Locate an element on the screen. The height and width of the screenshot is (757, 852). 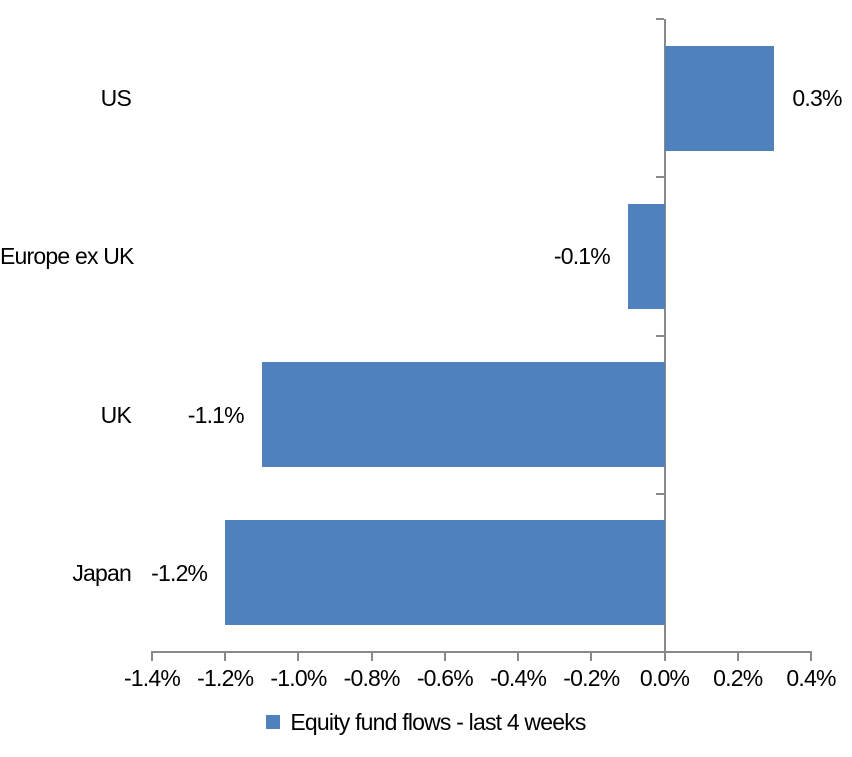
x-tick-label: 0.0% is located at coordinates (664, 678).